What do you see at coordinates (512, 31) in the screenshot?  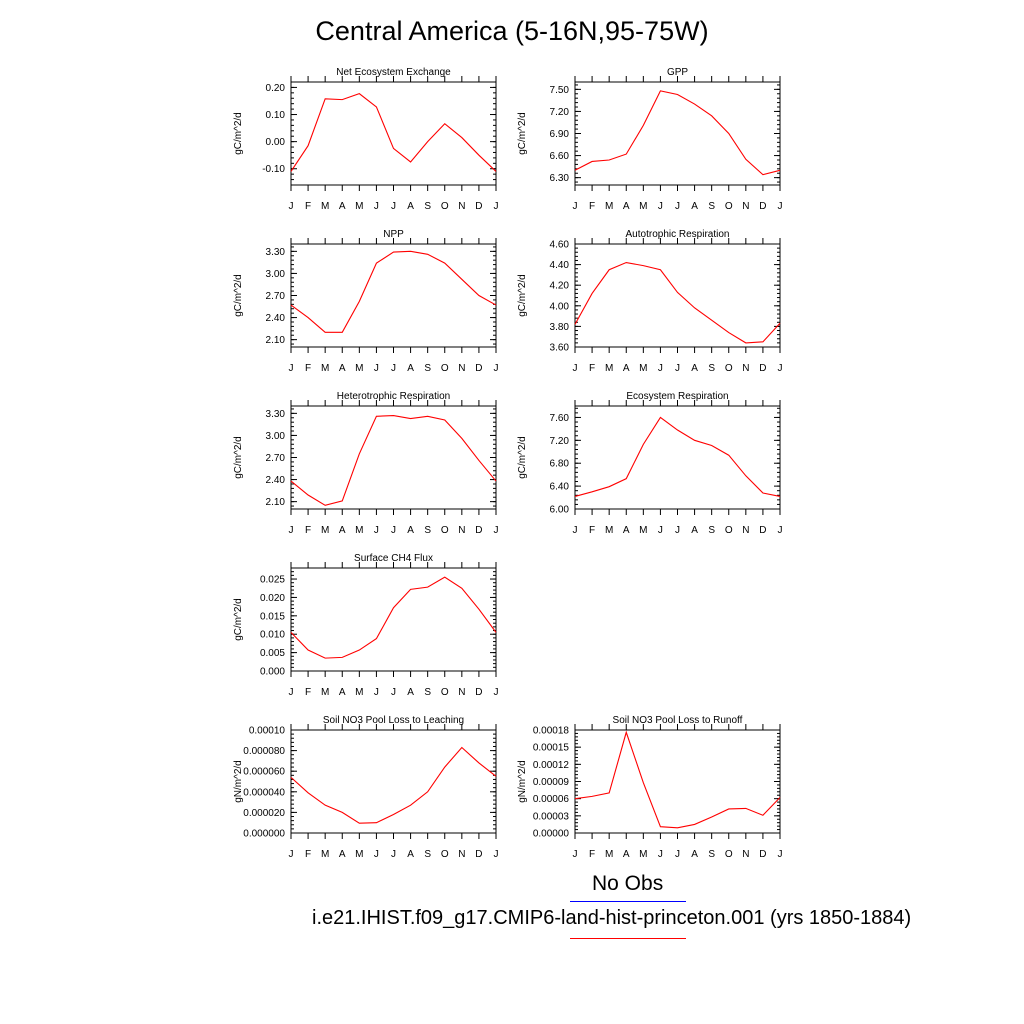 I see `page-title: Central America (5-16N,95-75W)` at bounding box center [512, 31].